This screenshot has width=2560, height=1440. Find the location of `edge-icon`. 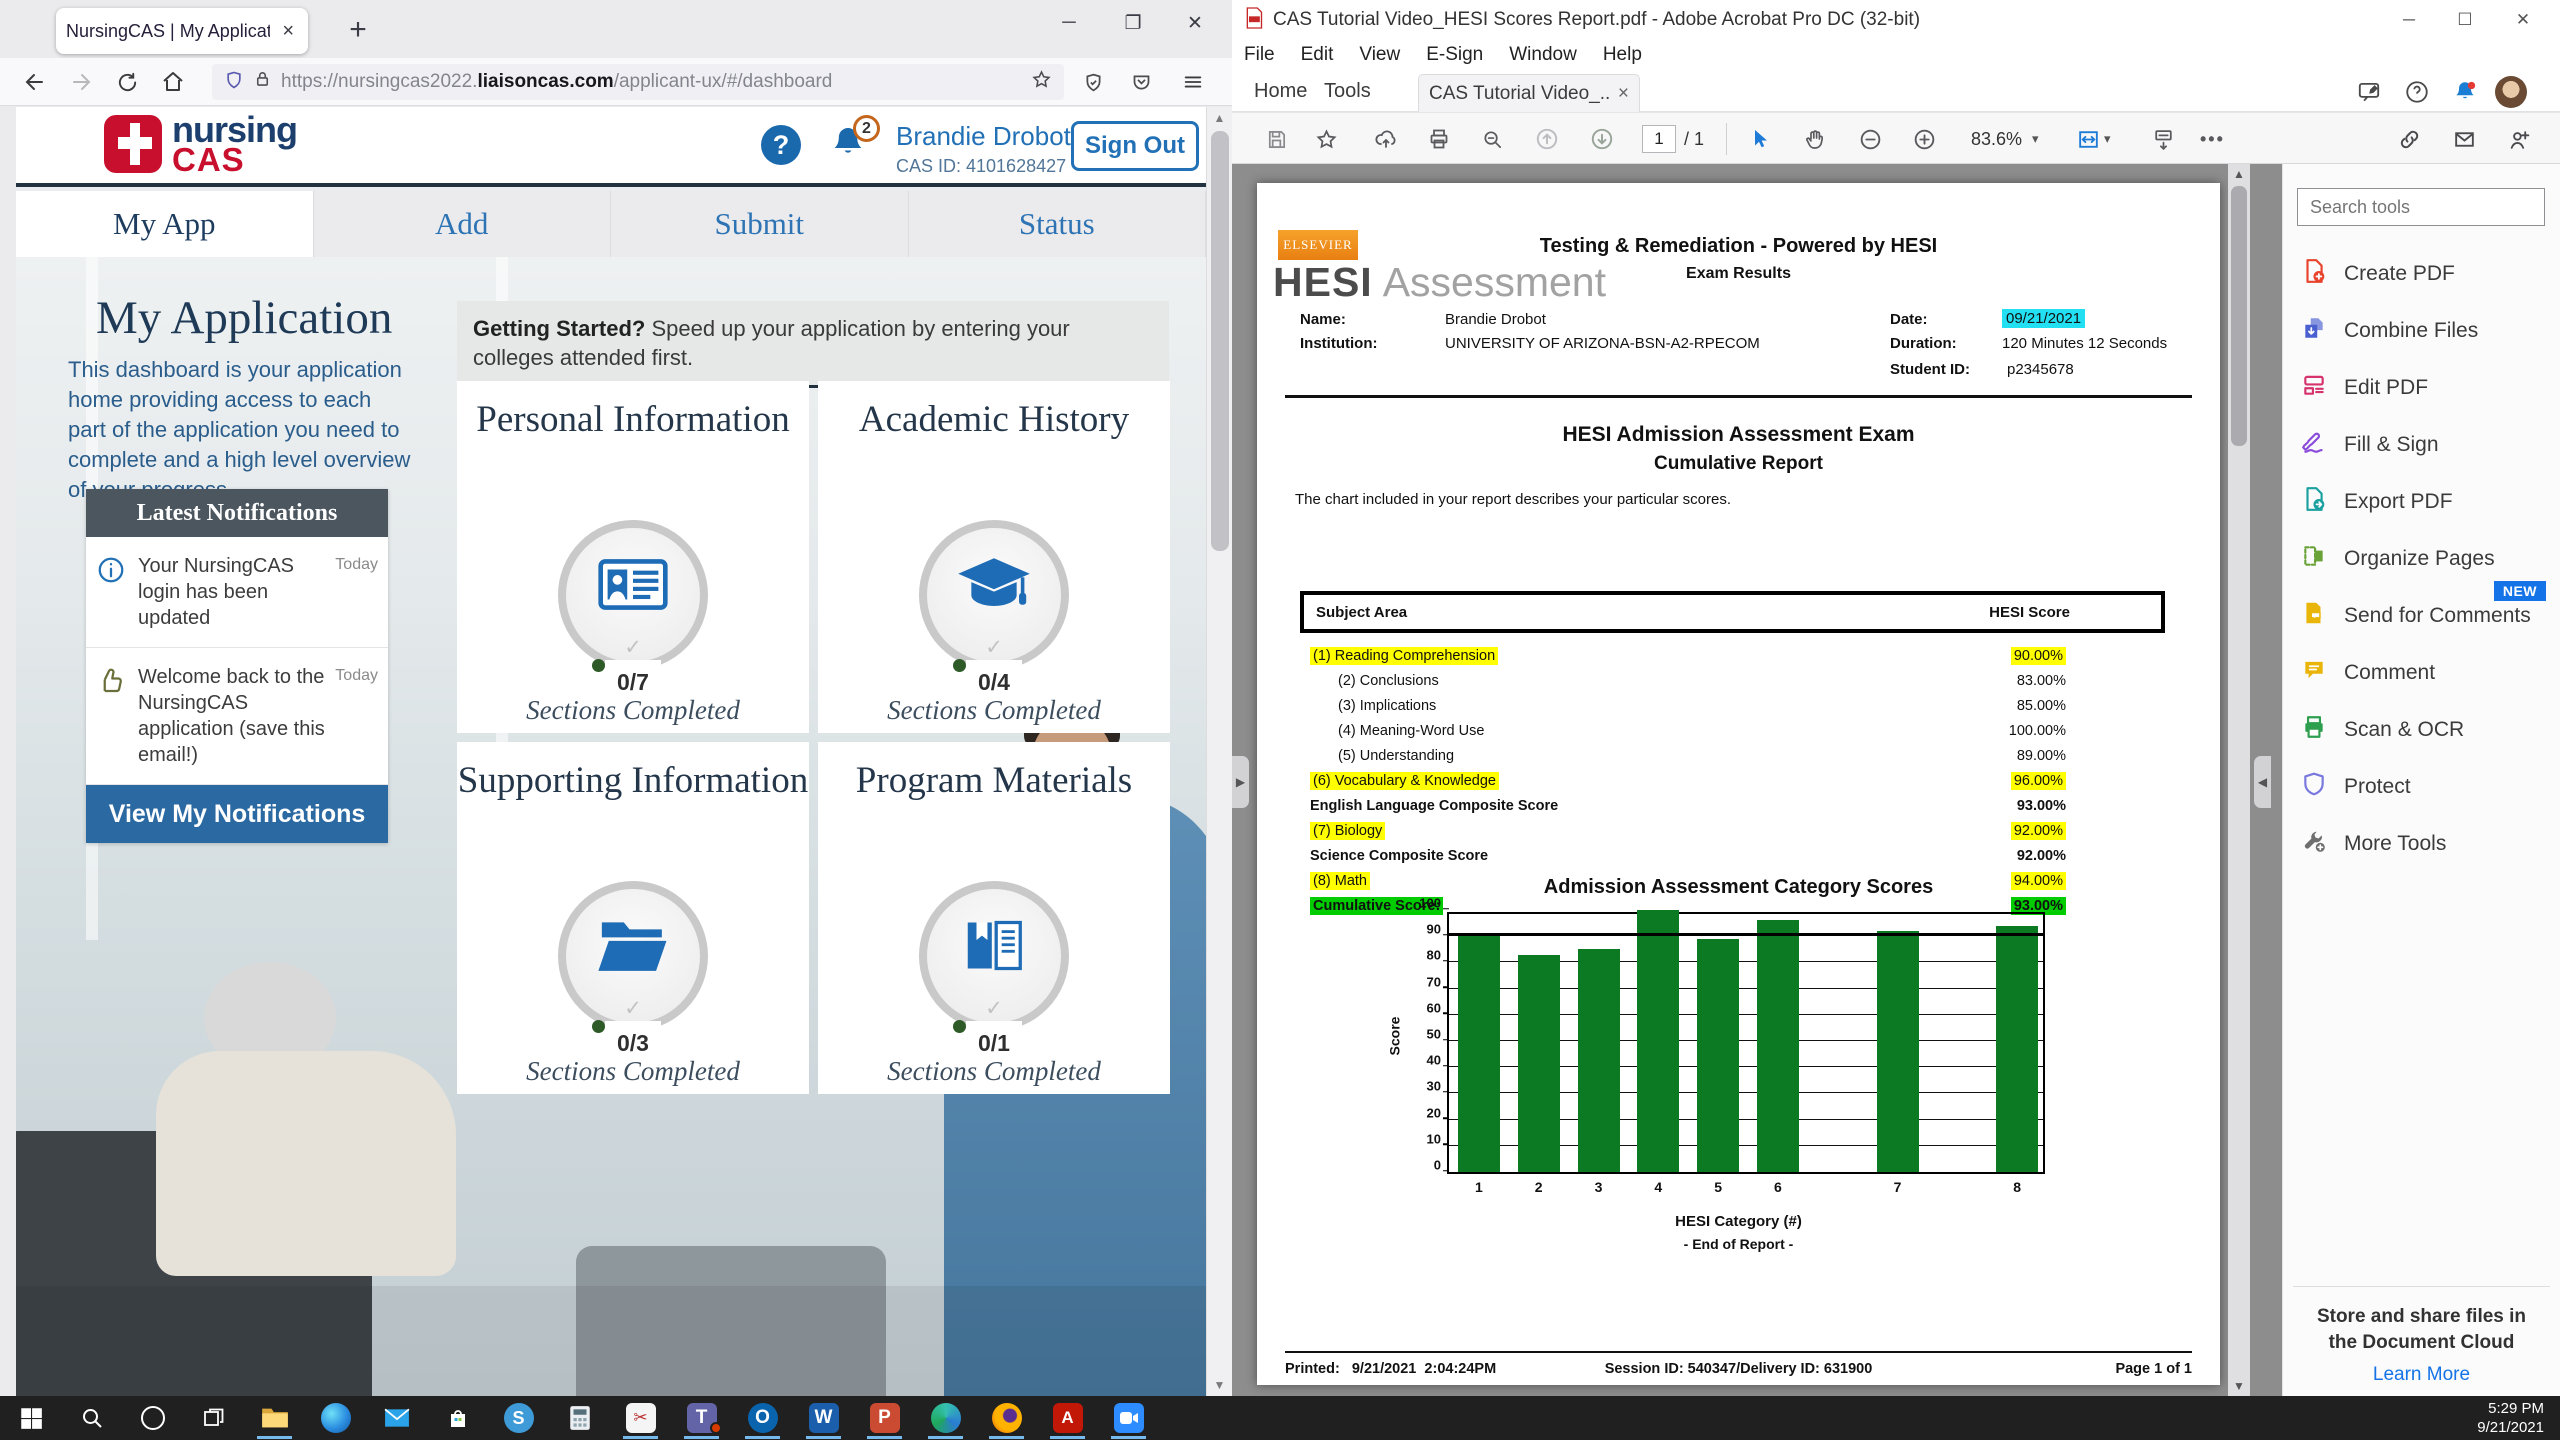

edge-icon is located at coordinates (335, 1418).